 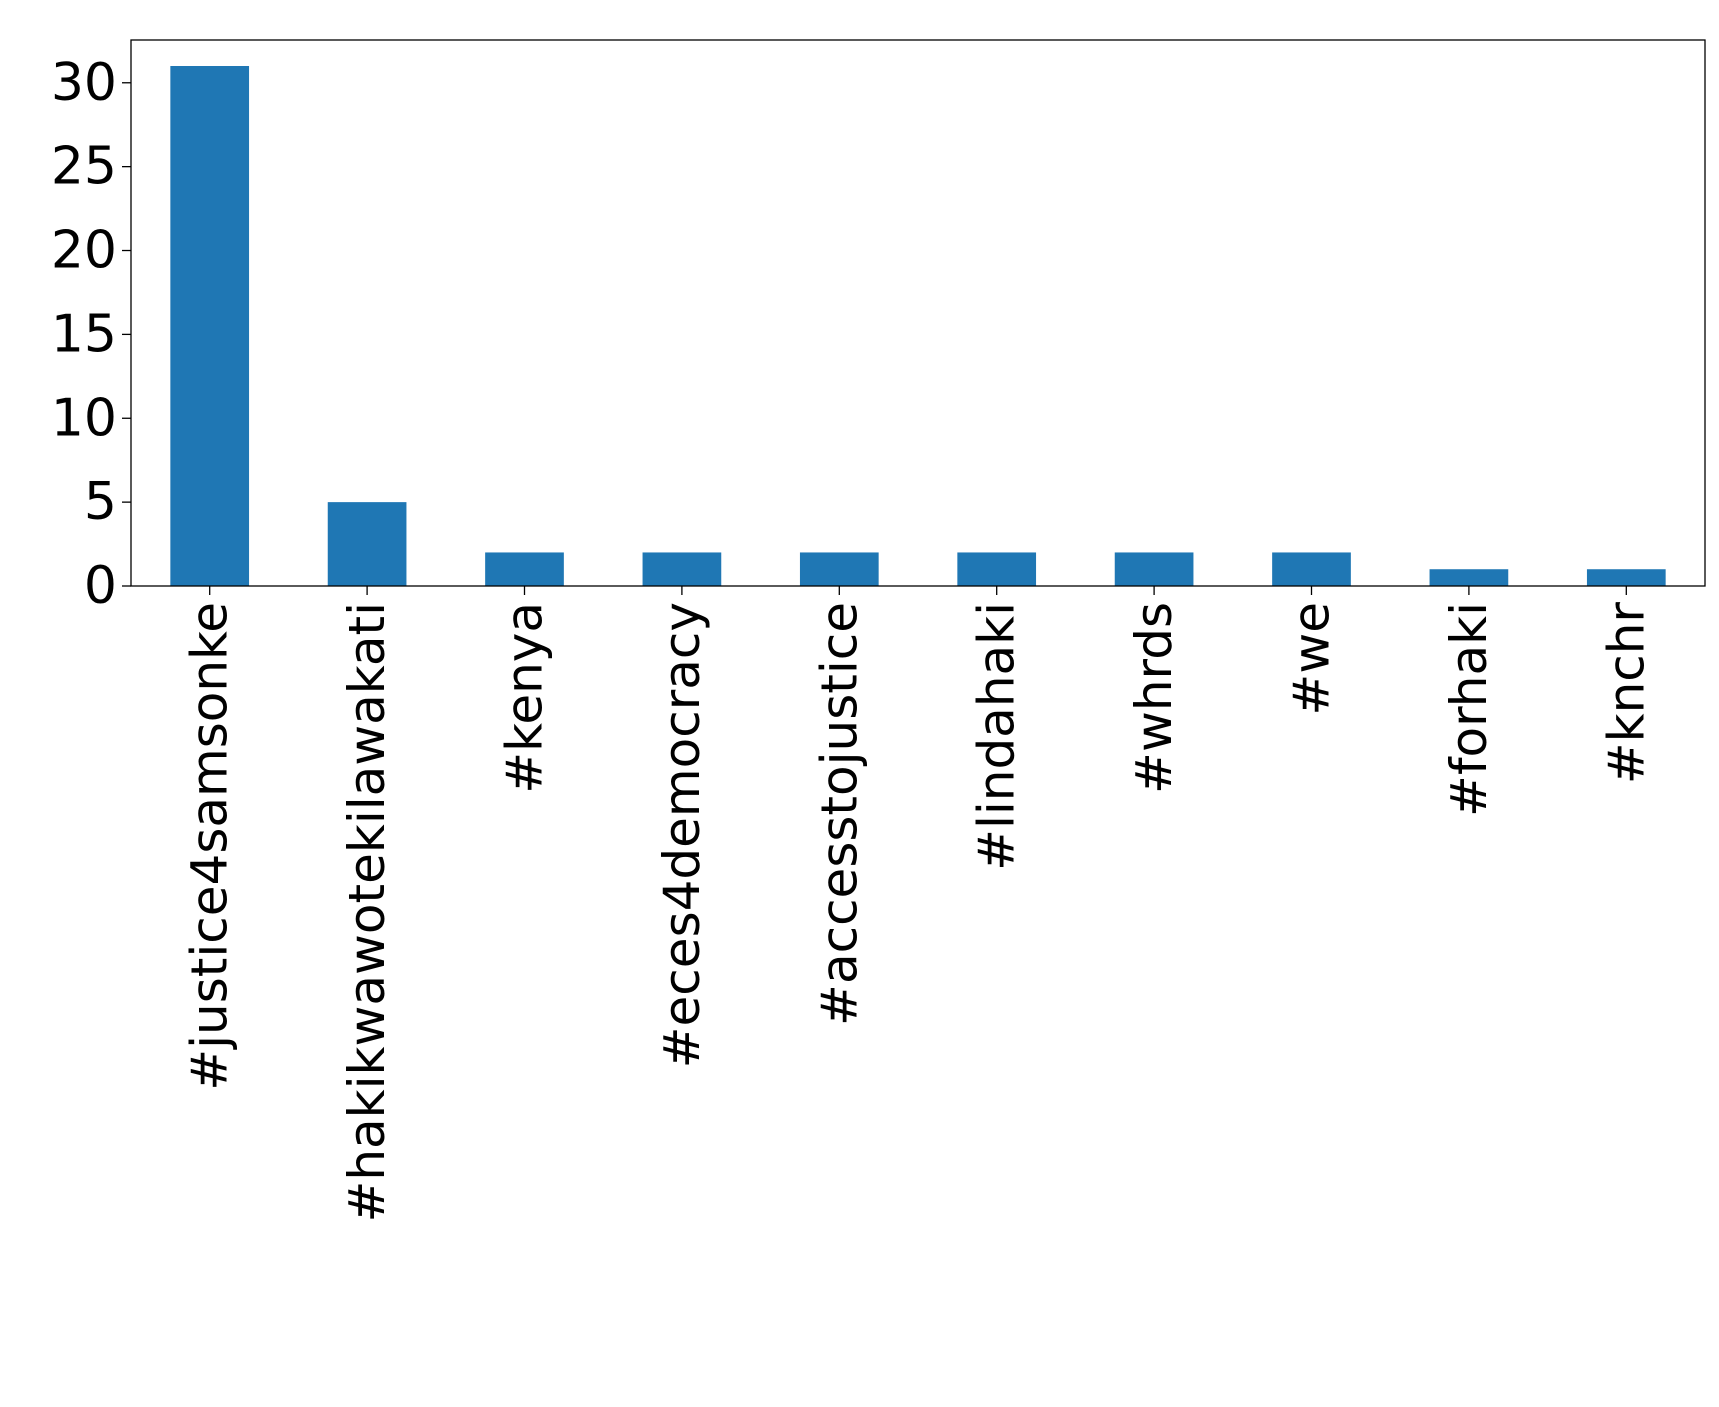 What do you see at coordinates (997, 569) in the screenshot?
I see `bar-lindahaki` at bounding box center [997, 569].